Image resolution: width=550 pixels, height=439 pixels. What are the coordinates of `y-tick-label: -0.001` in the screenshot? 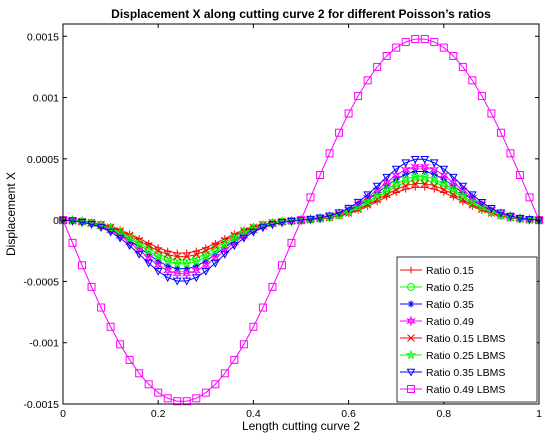 It's located at (44, 344).